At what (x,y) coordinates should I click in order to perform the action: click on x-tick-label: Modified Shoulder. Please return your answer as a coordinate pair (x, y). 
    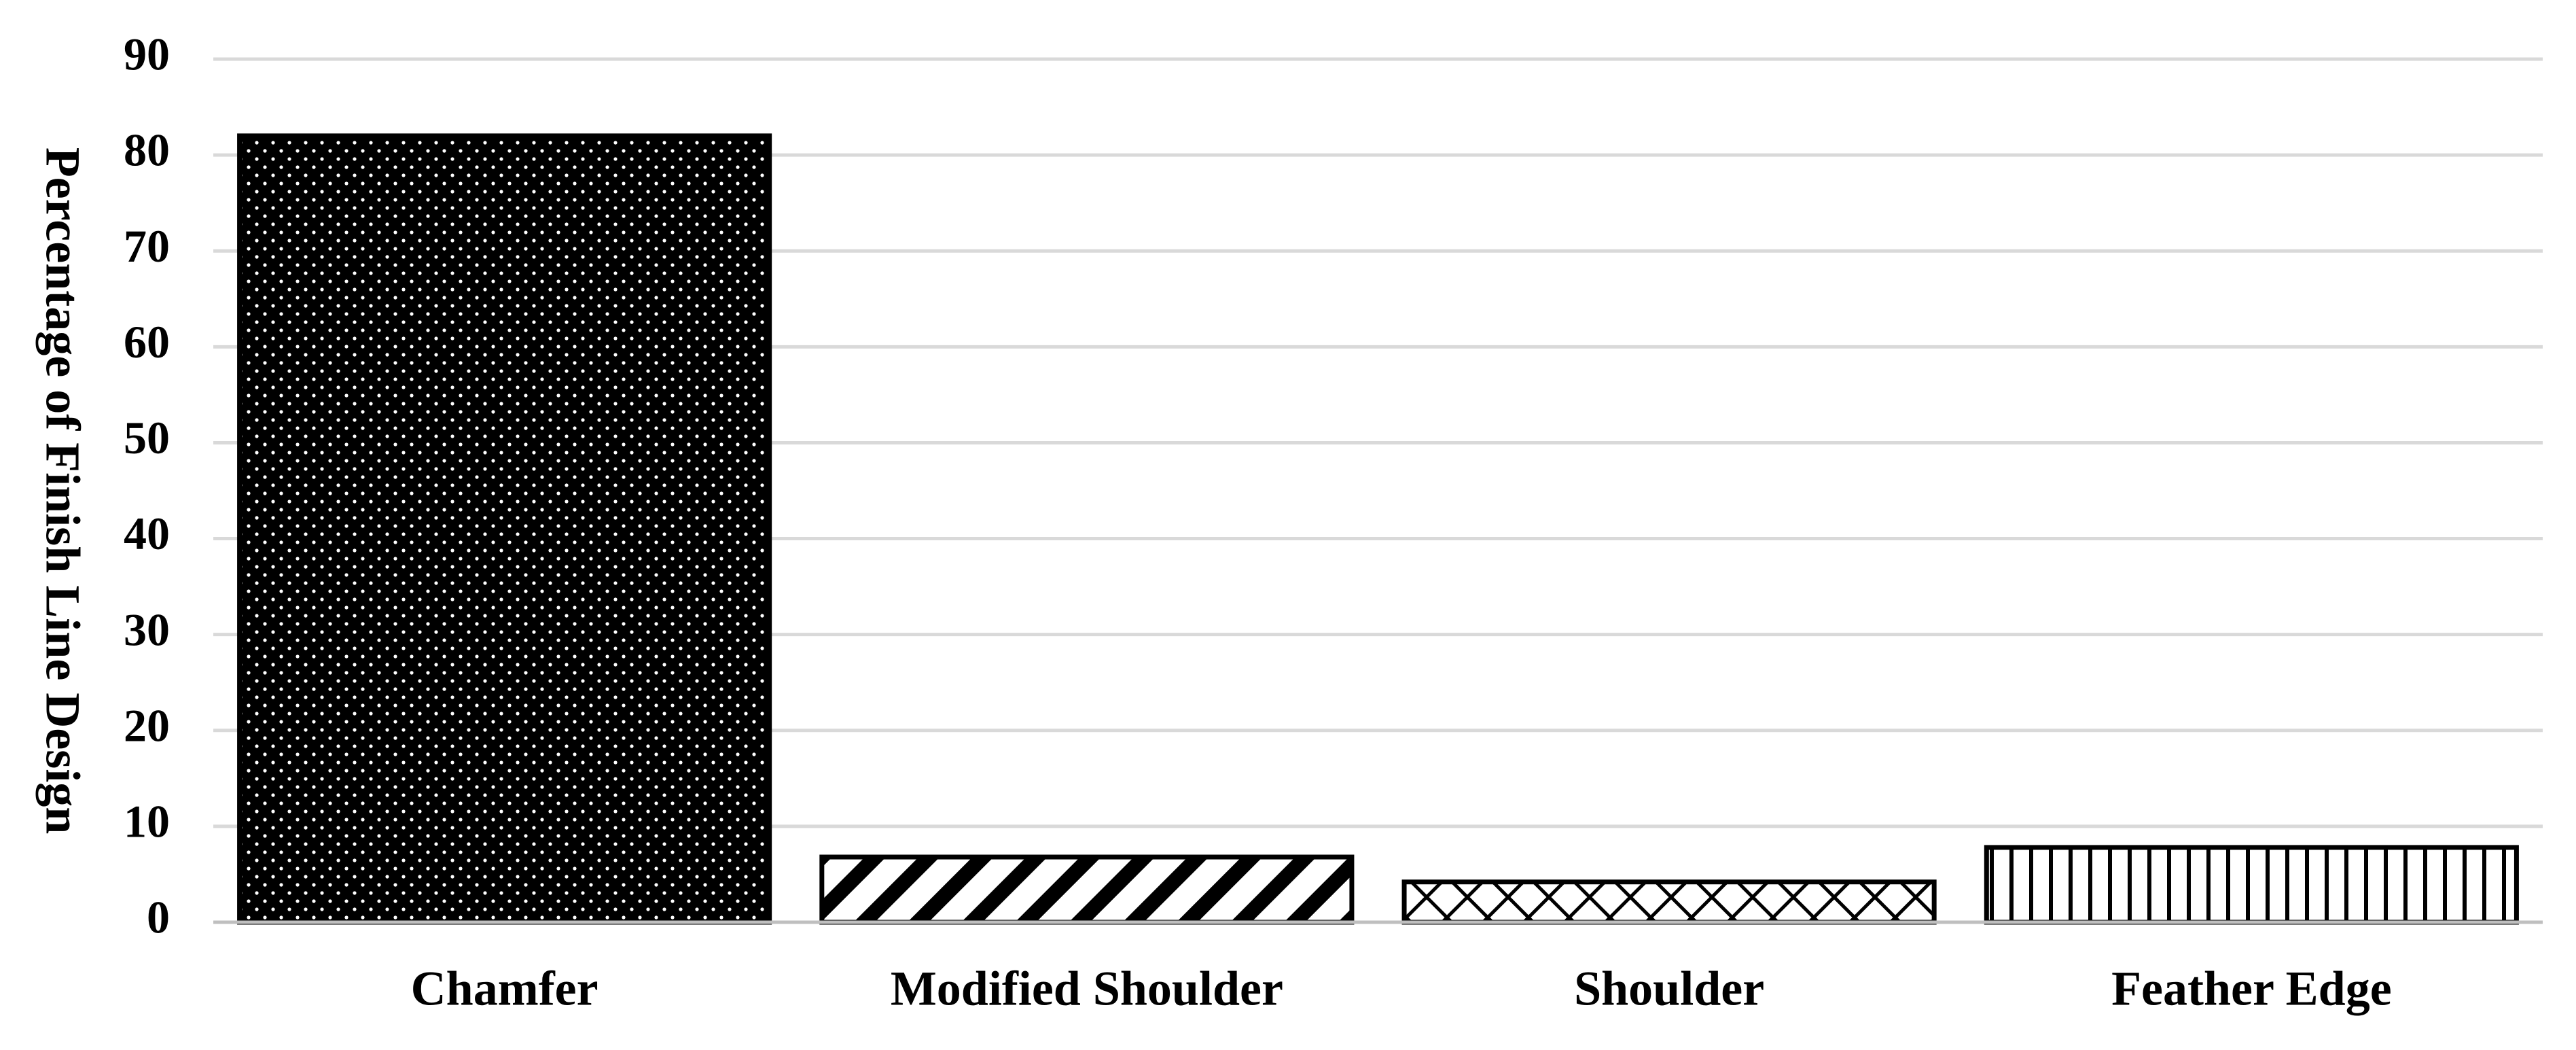
    Looking at the image, I should click on (1087, 989).